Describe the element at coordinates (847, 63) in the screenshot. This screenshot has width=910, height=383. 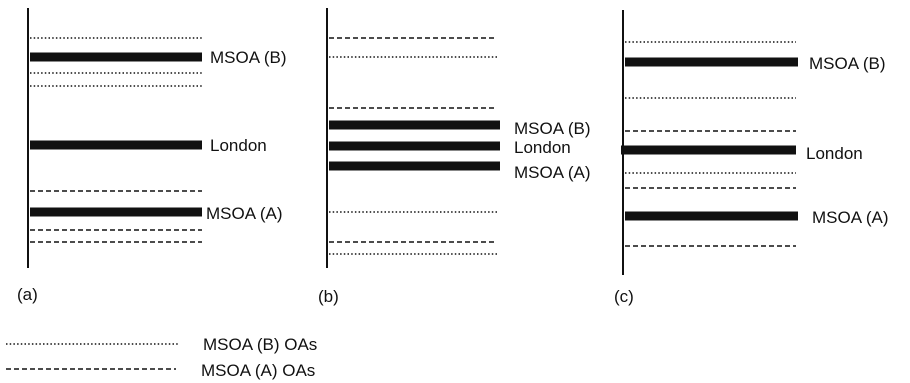
I see `panel-c-label-msoa-b: MSOA (B)` at that location.